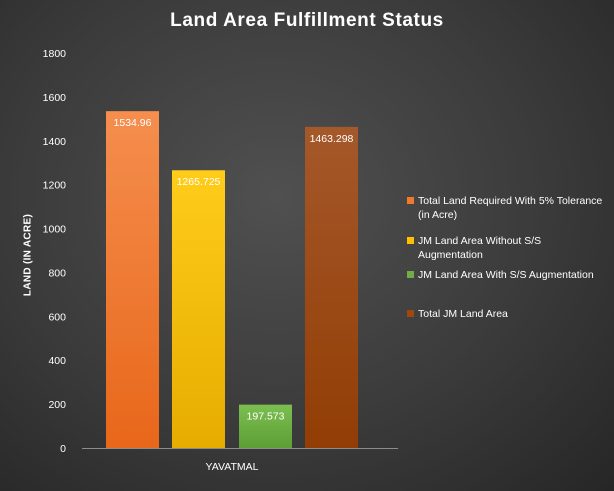  I want to click on y-tick-label: 1600, so click(55, 98).